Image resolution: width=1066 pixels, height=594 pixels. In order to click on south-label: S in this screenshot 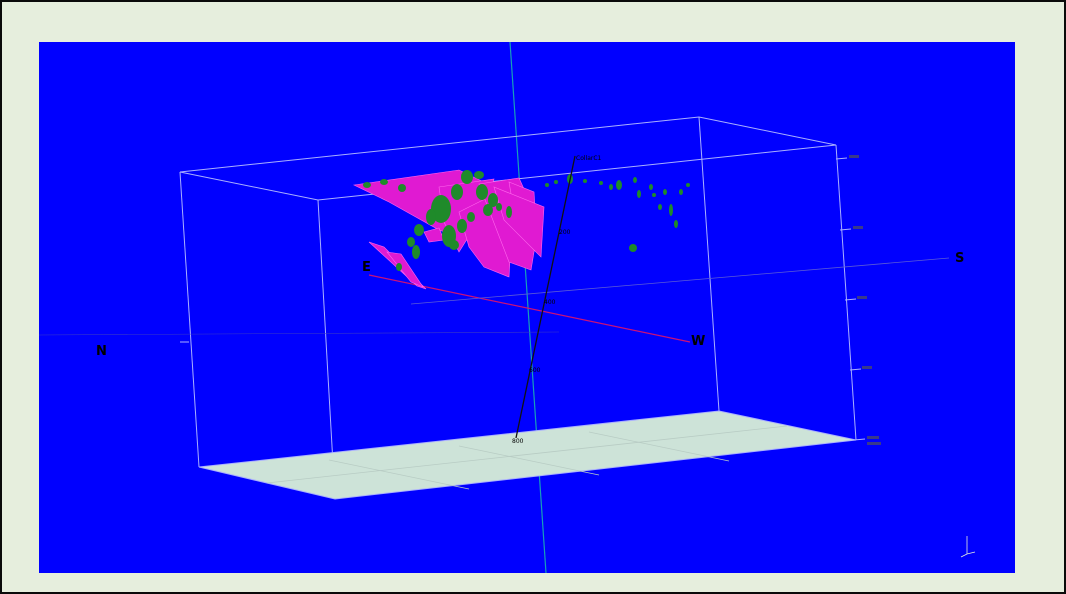, I will do `click(959, 258)`.